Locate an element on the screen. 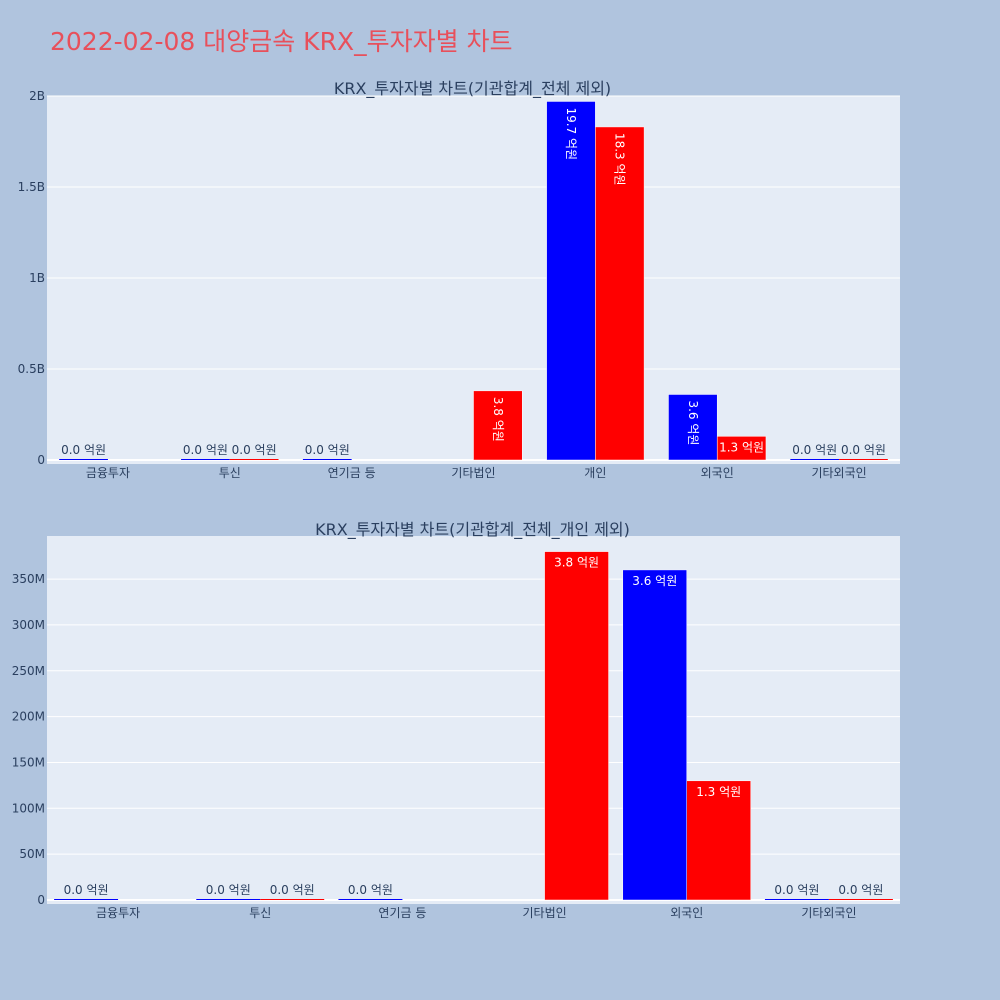 The width and height of the screenshot is (1000, 1000). y-tick-label: 150M is located at coordinates (28, 762).